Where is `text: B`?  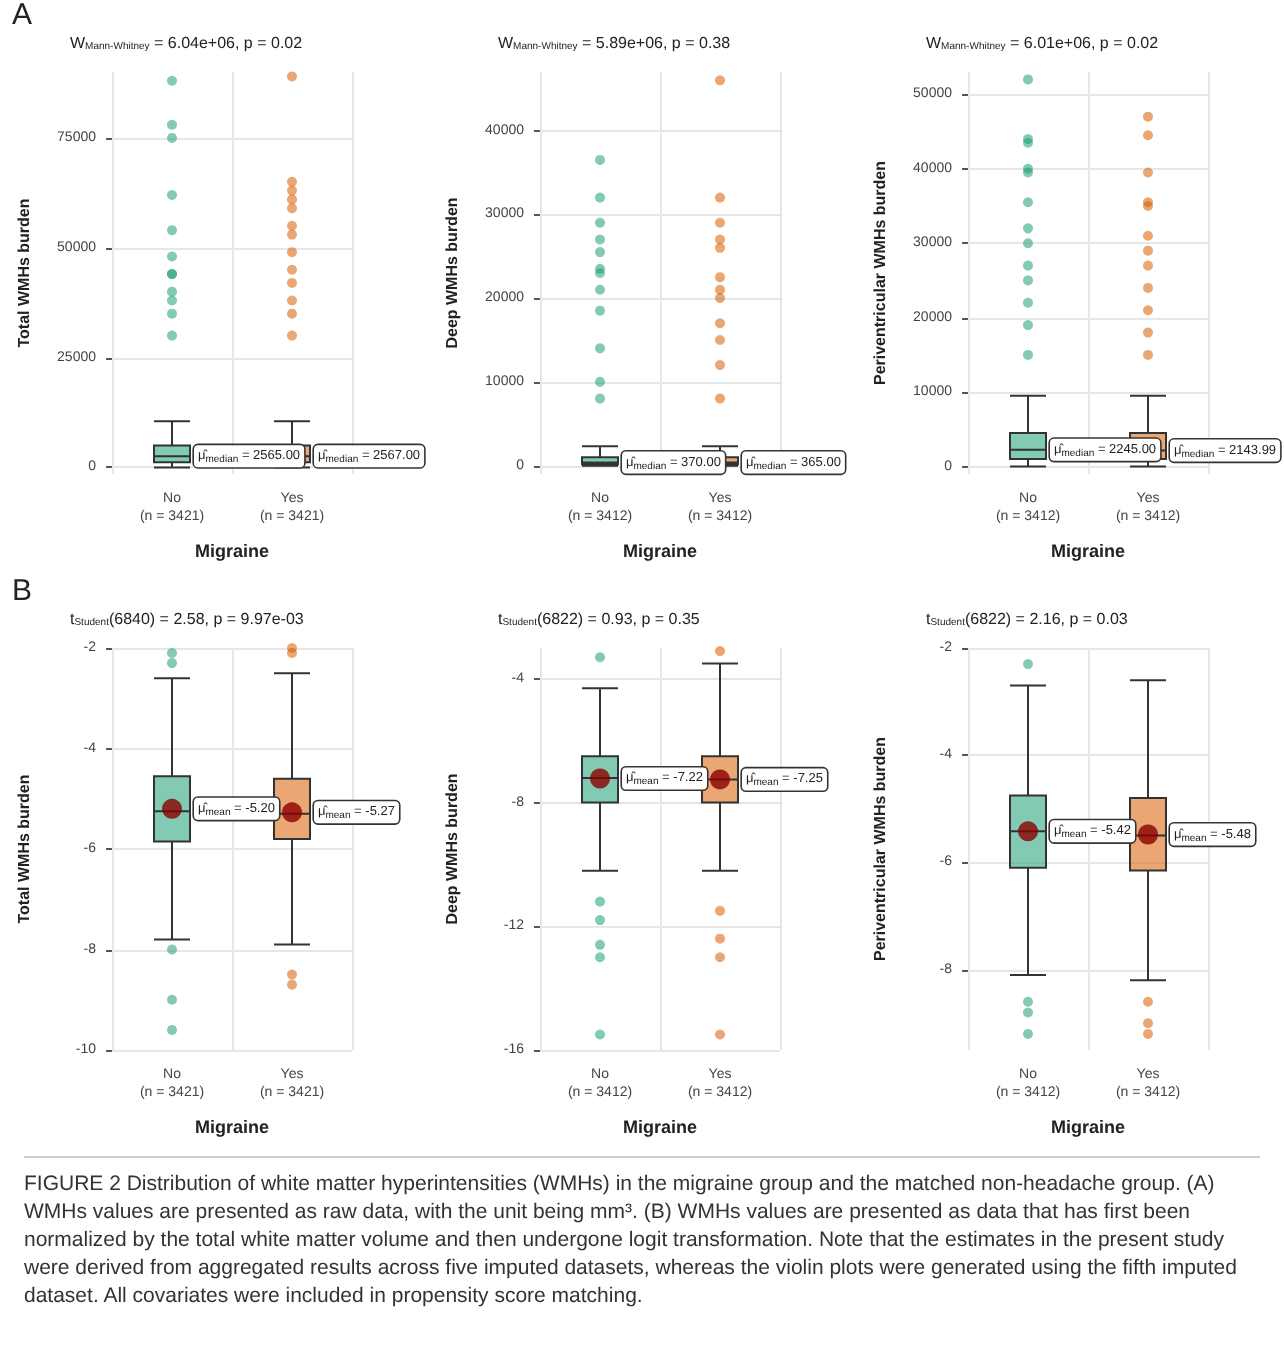 text: B is located at coordinates (22, 591).